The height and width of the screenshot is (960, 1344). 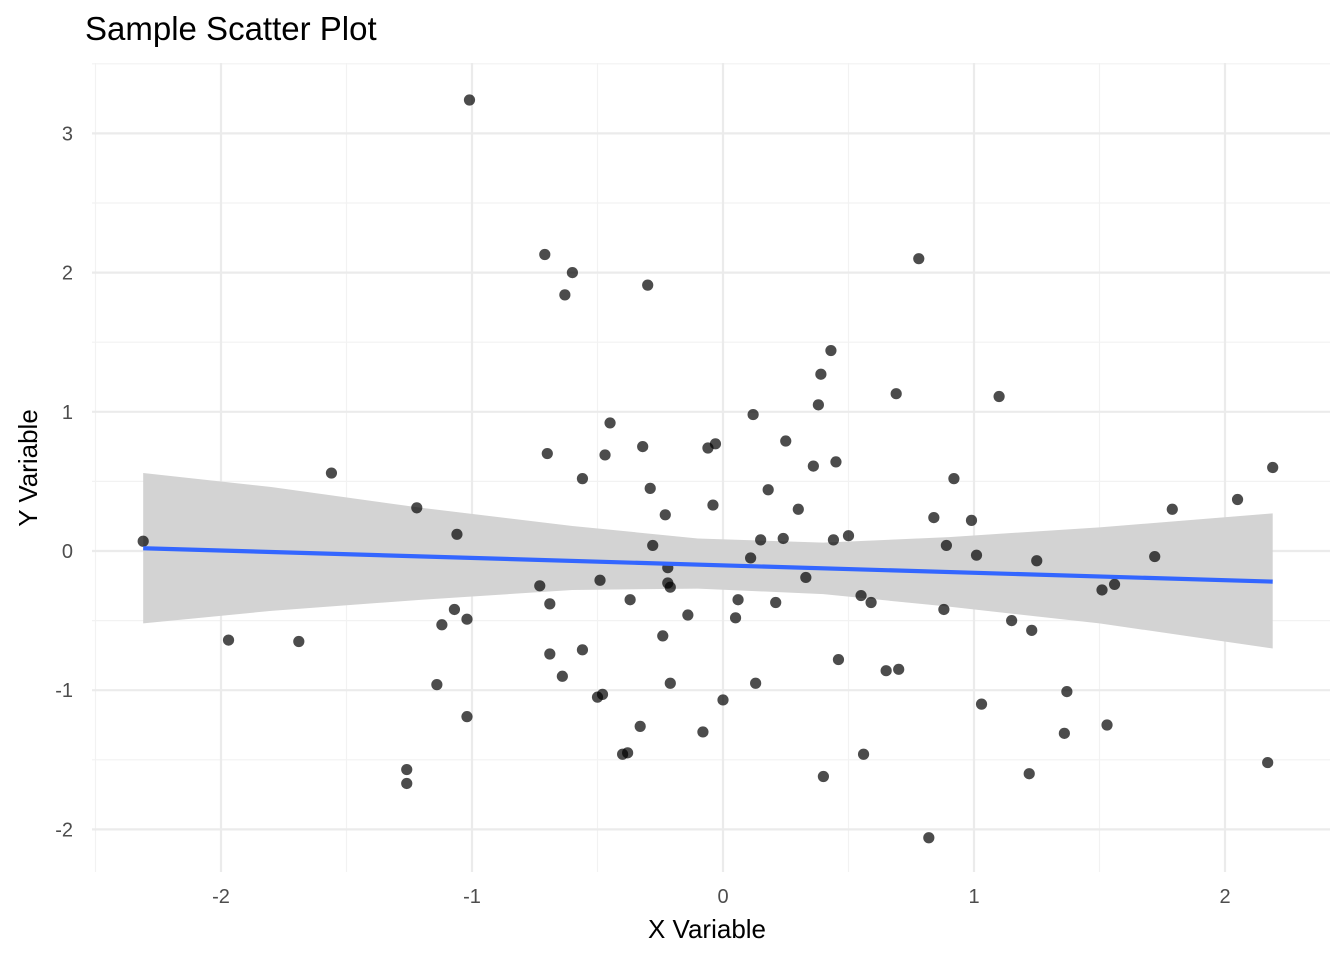 I want to click on regression-line-layer, so click(x=708, y=565).